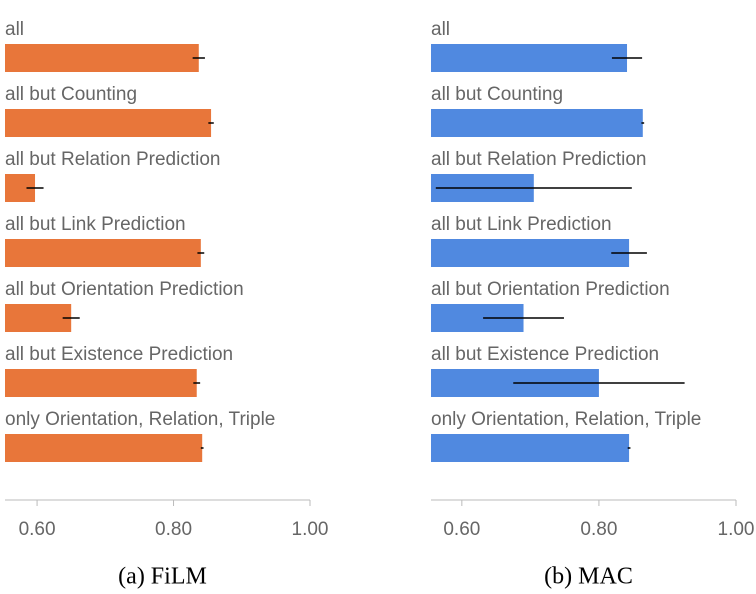  What do you see at coordinates (588, 577) in the screenshot?
I see `caption: (b) MAC` at bounding box center [588, 577].